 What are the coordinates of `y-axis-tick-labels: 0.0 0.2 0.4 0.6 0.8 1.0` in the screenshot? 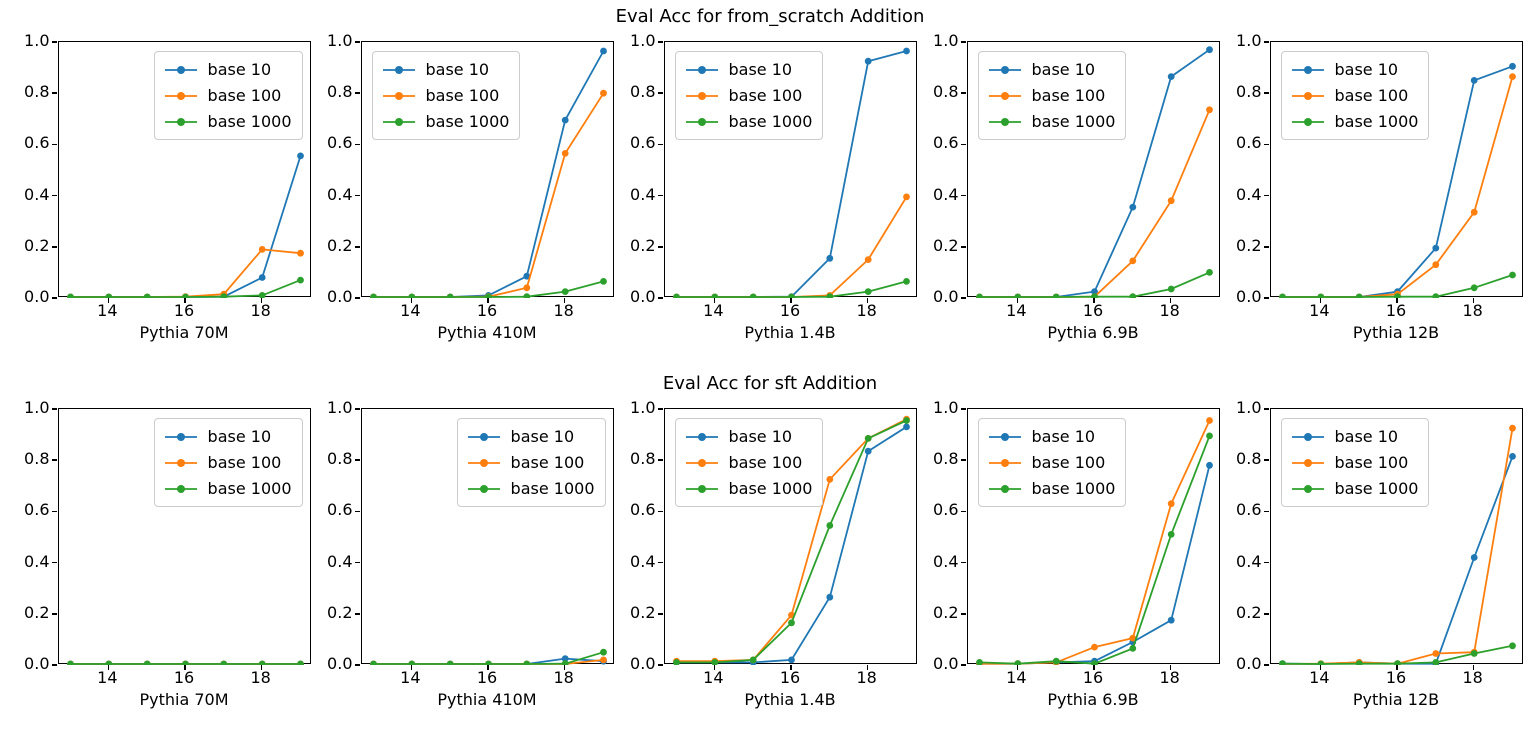 It's located at (38, 536).